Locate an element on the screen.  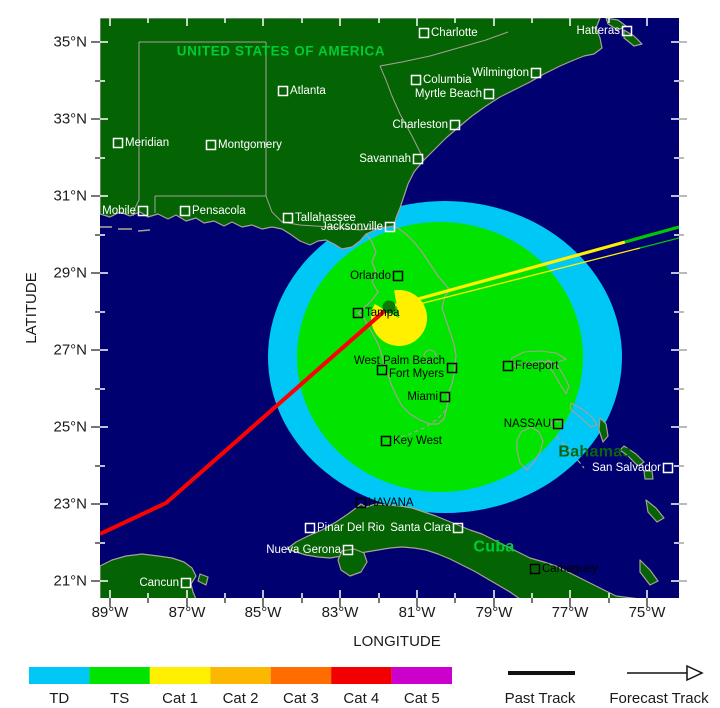
x-tick-label: 77°W is located at coordinates (571, 612).